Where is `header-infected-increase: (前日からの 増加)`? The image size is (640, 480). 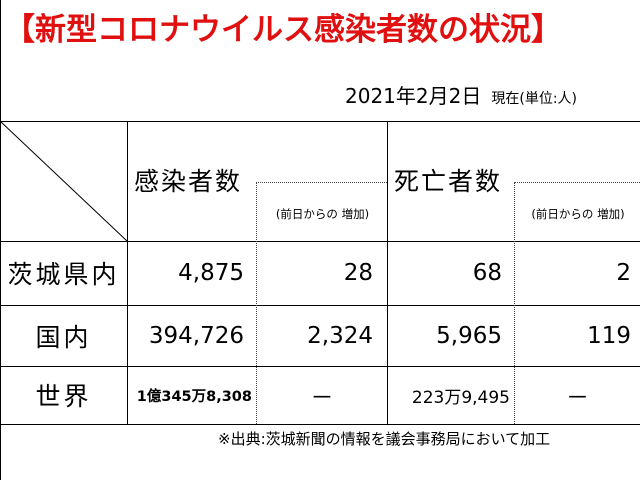 header-infected-increase: (前日からの 増加) is located at coordinates (322, 214).